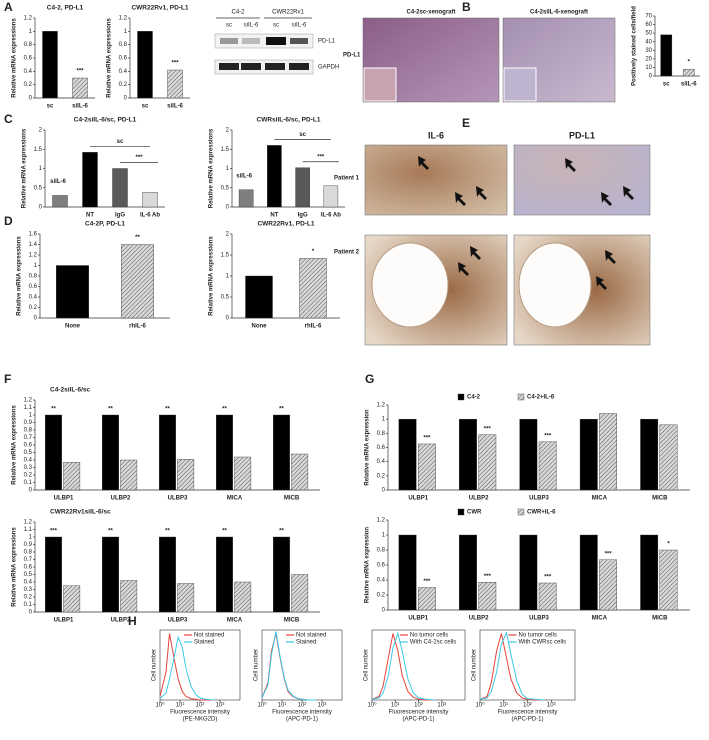 The width and height of the screenshot is (709, 740). Describe the element at coordinates (257, 665) in the screenshot. I see `y-axis-label: Cell number` at that location.